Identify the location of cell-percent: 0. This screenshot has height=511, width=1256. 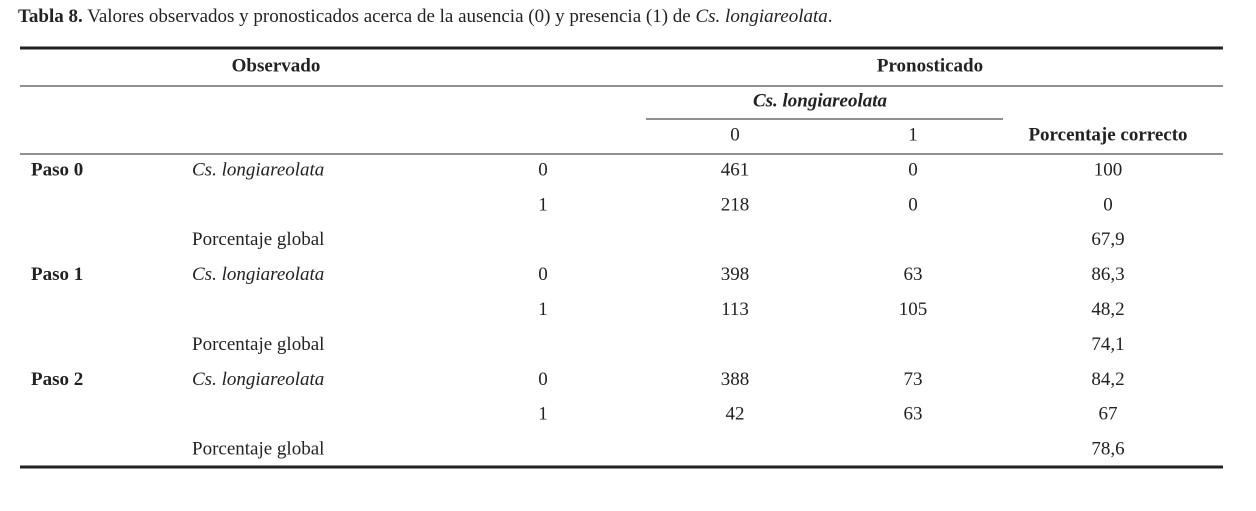
(1108, 204).